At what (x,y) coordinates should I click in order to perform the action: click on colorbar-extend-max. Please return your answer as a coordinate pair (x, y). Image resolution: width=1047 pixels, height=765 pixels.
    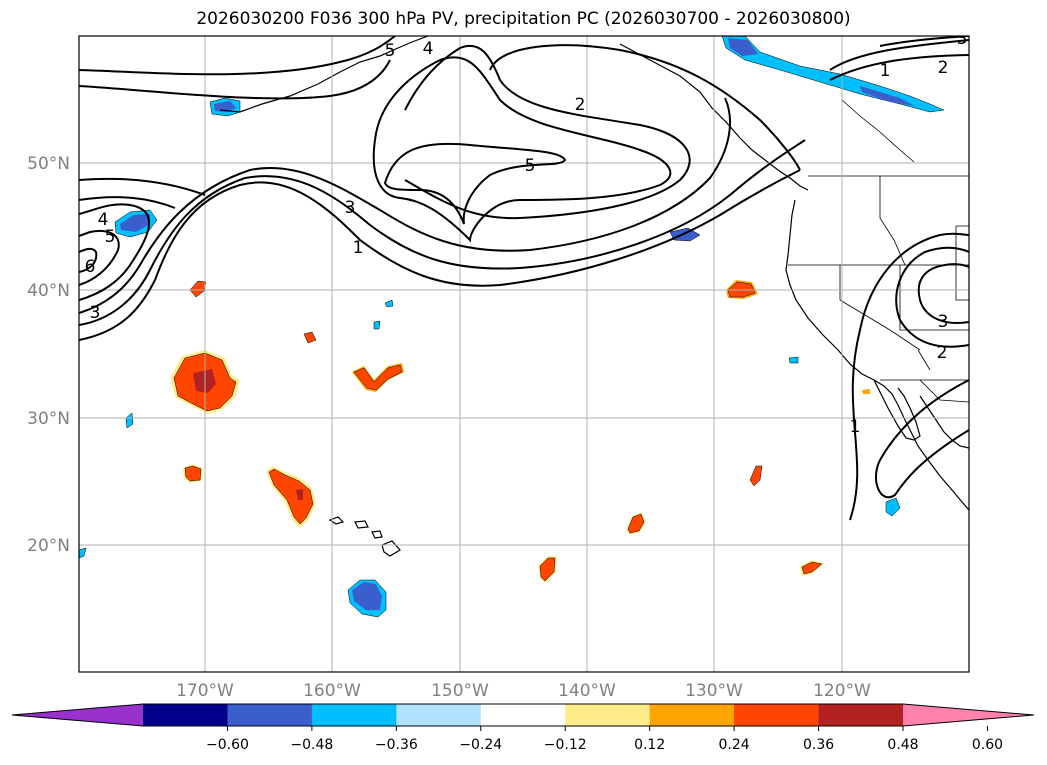
    Looking at the image, I should click on (968, 715).